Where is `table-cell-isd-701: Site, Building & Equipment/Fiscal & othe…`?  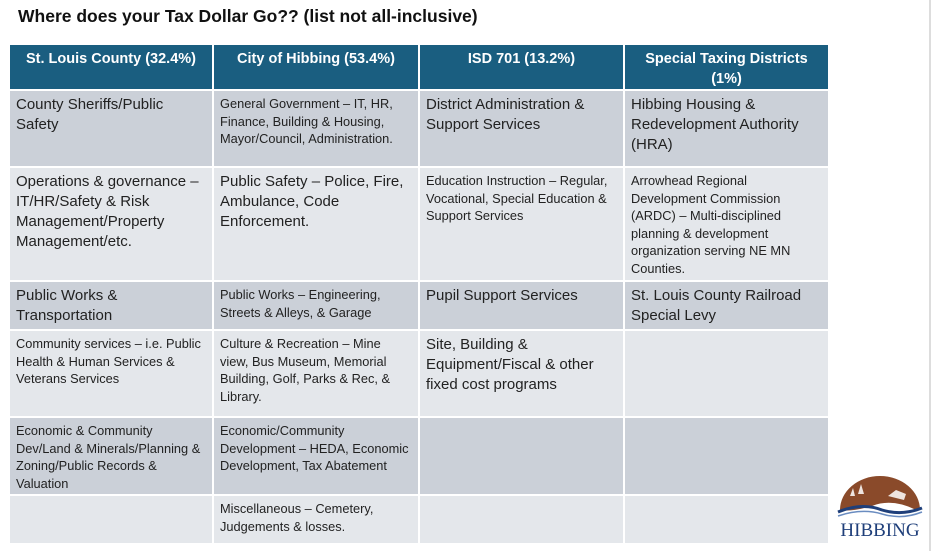 table-cell-isd-701: Site, Building & Equipment/Fiscal & othe… is located at coordinates (522, 374).